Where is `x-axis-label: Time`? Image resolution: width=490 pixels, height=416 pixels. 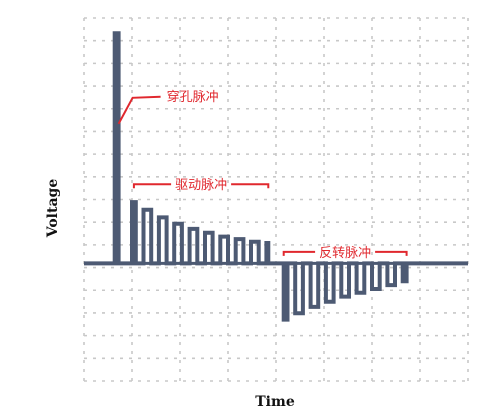 x-axis-label: Time is located at coordinates (275, 402).